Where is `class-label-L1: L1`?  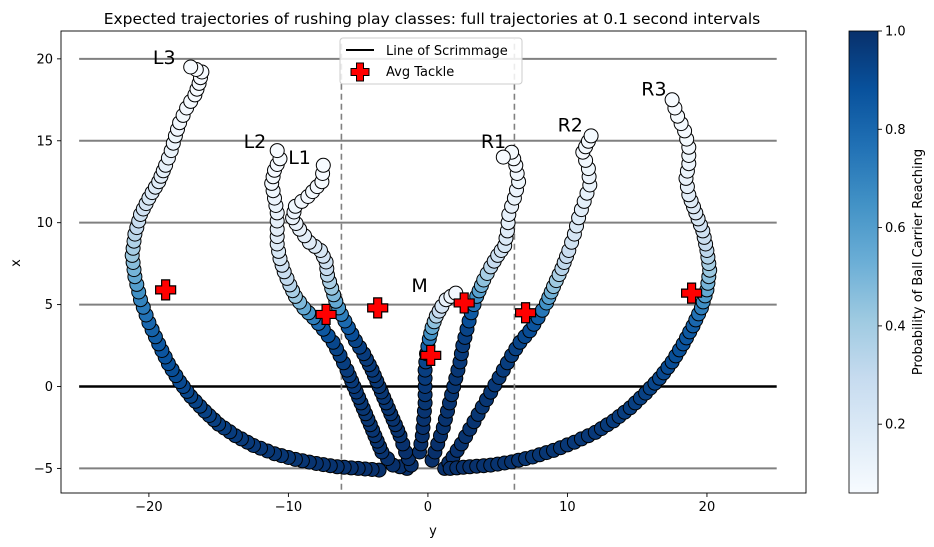 class-label-L1: L1 is located at coordinates (299, 158).